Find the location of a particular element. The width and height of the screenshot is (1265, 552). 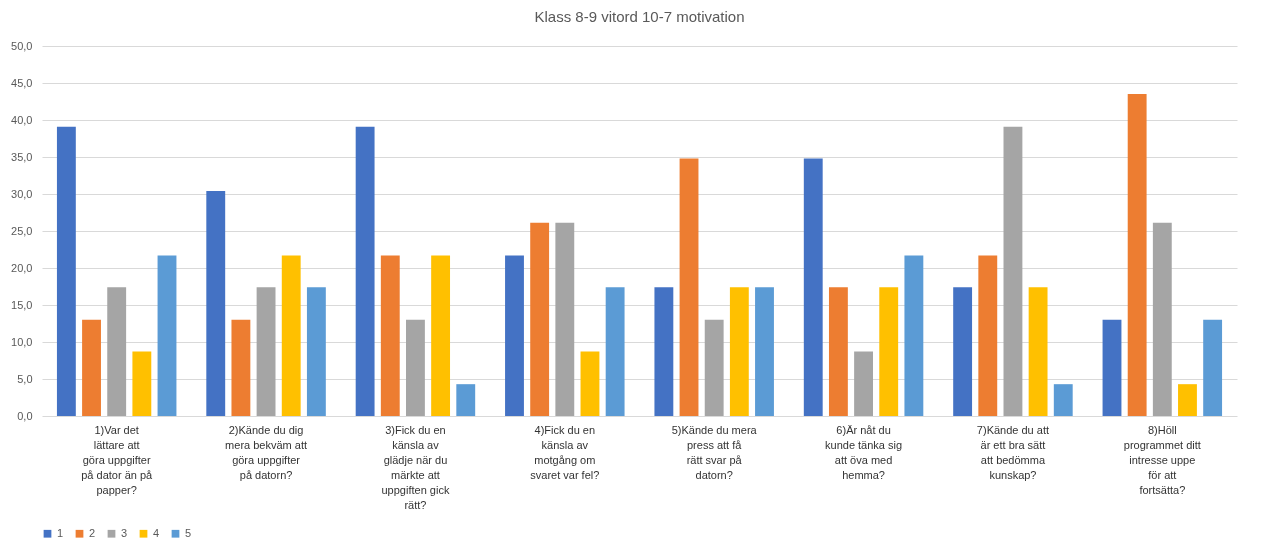

legend-label: 5 is located at coordinates (188, 532).